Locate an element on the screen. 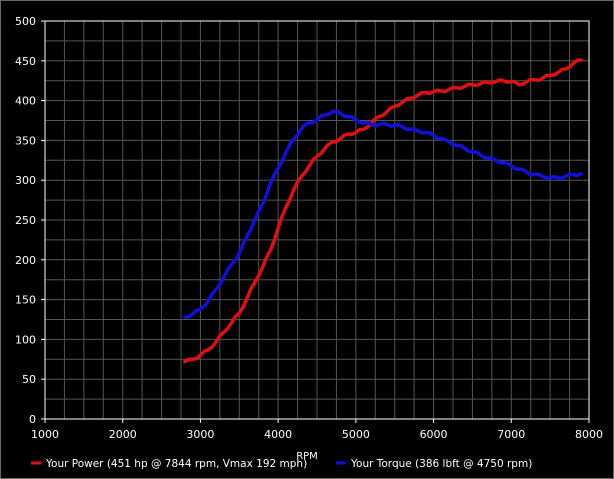 This screenshot has width=614, height=479. y-tick-label: 150 is located at coordinates (25, 300).